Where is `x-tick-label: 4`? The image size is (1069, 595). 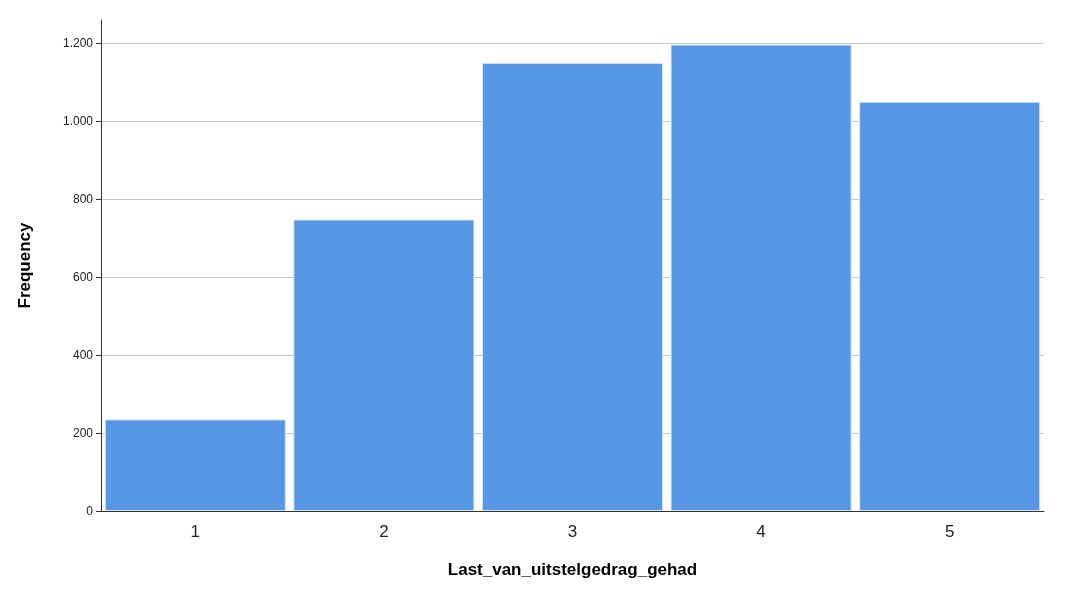
x-tick-label: 4 is located at coordinates (761, 531).